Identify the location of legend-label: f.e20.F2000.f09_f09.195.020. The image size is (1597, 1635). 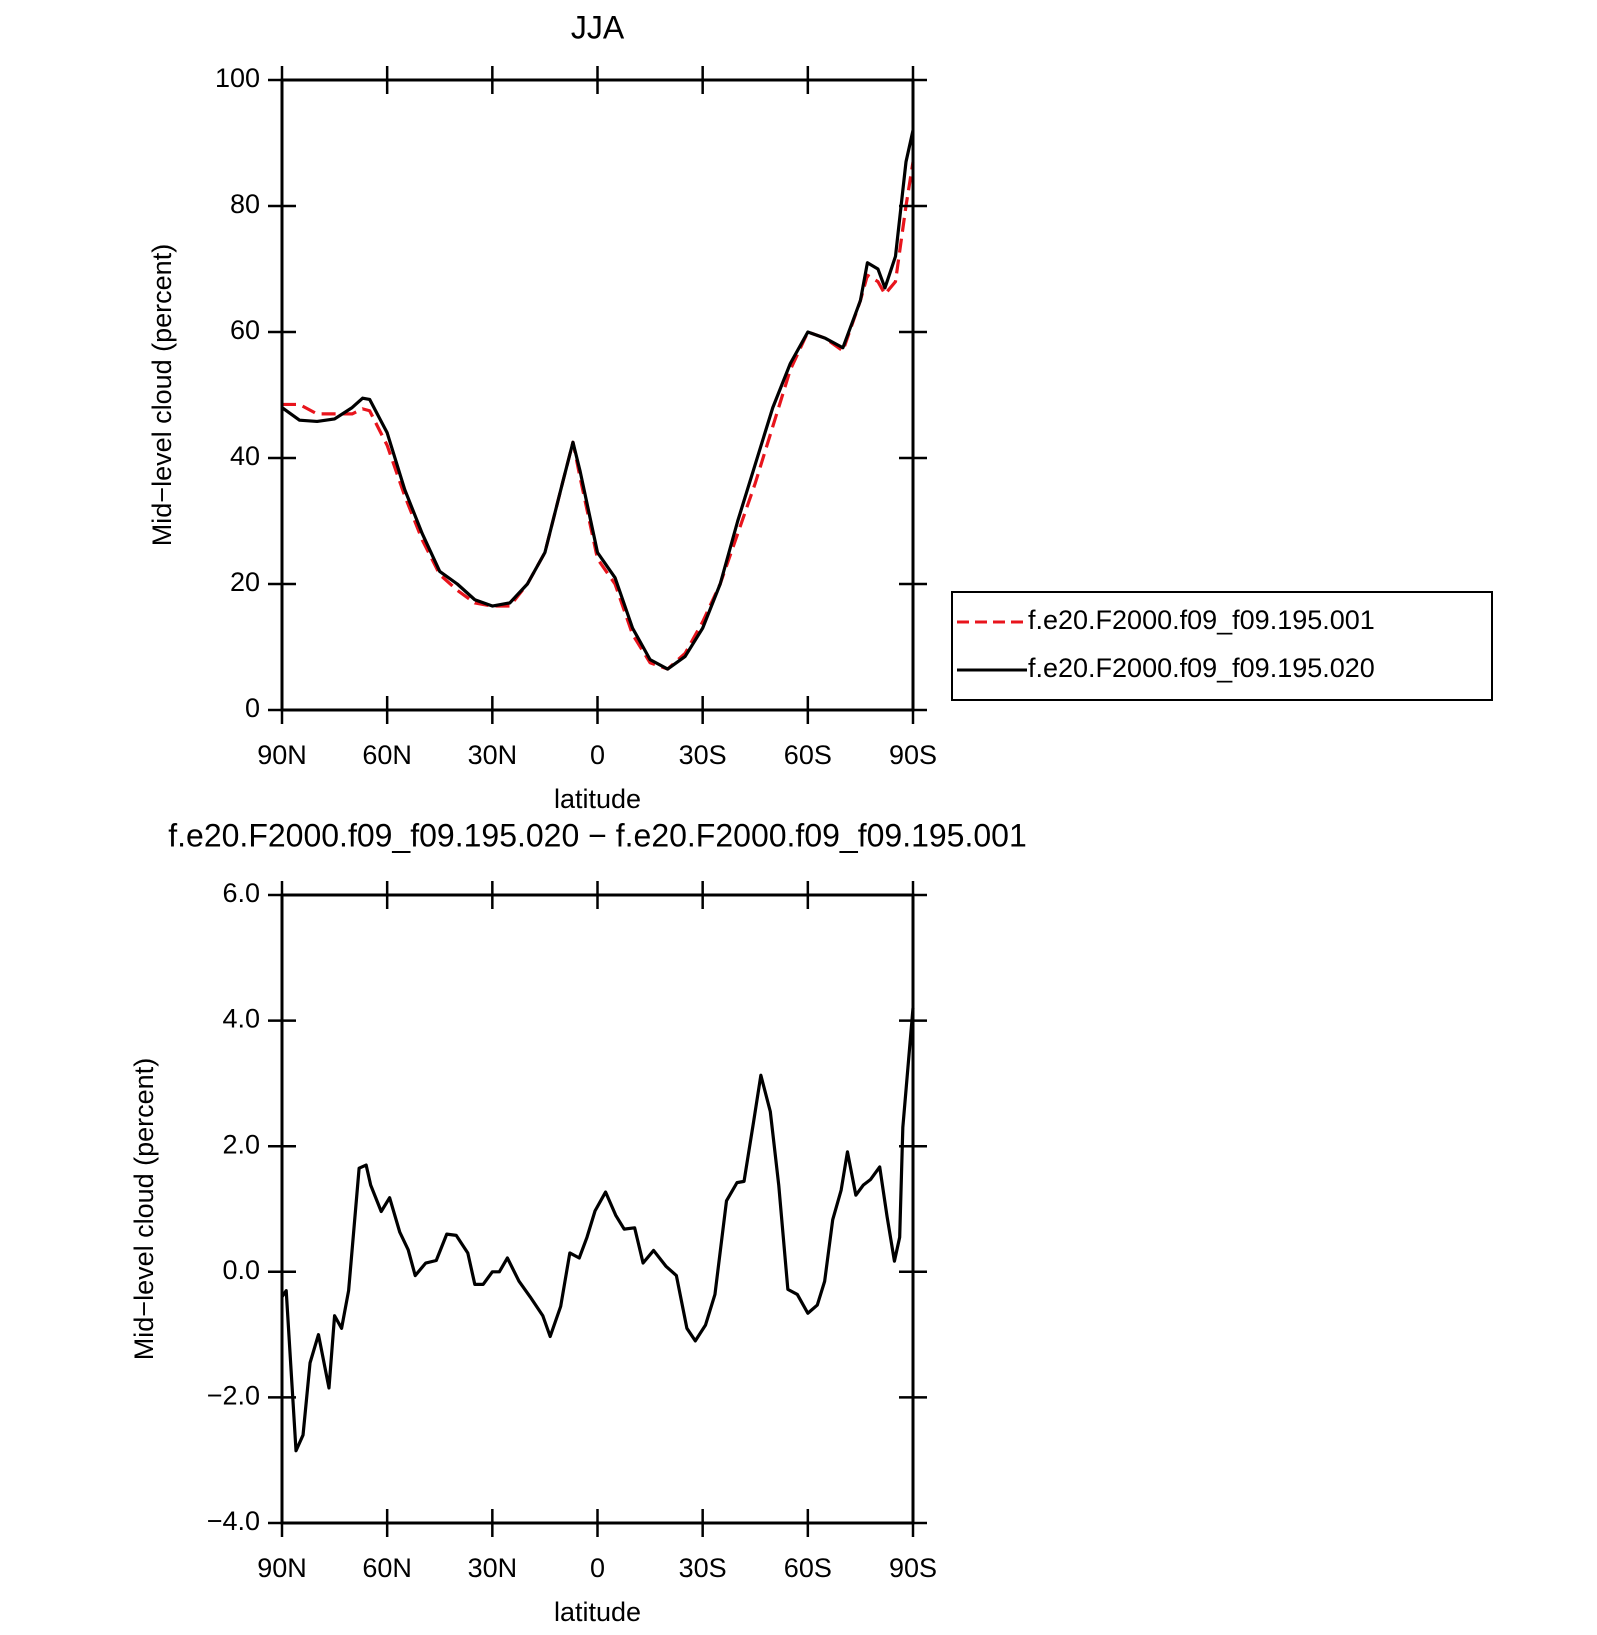
(1201, 668).